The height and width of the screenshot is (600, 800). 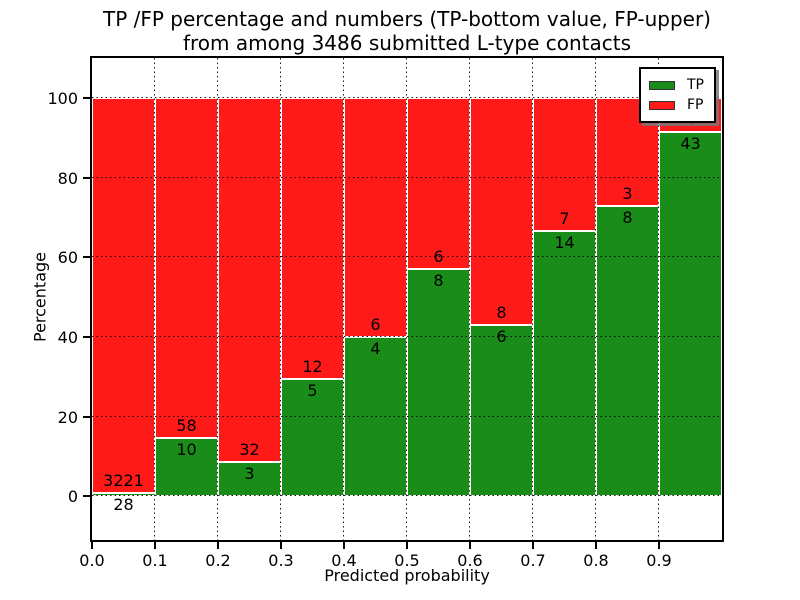 I want to click on bar-count-tp-2: 3, so click(x=249, y=474).